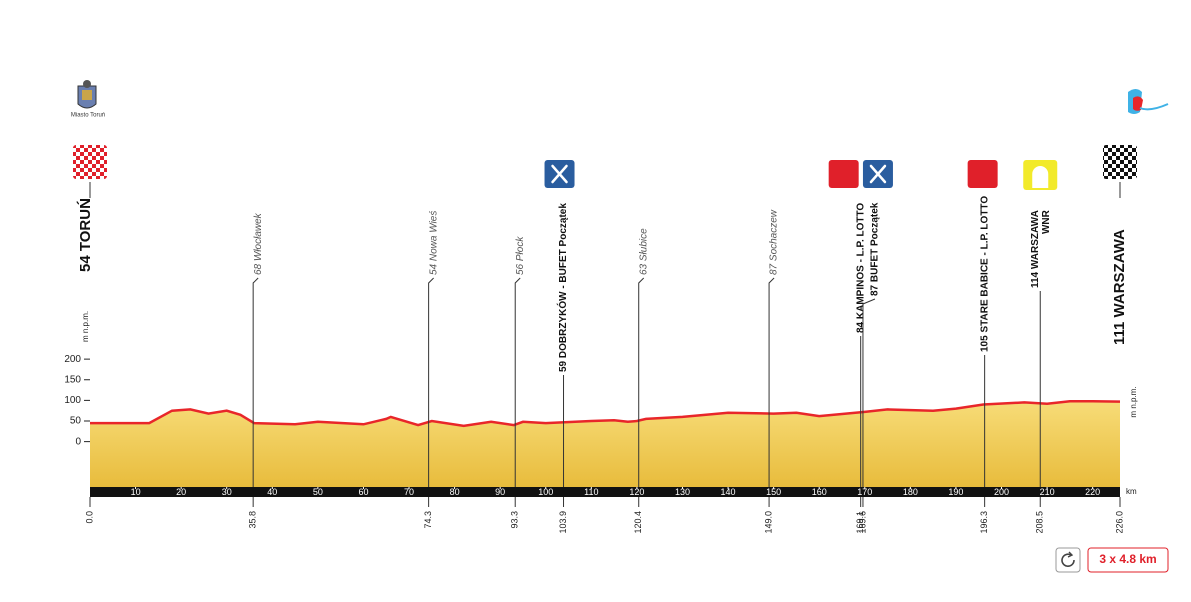 Image resolution: width=1191 pixels, height=602 pixels. What do you see at coordinates (545, 492) in the screenshot?
I see `x-tick-label: 100` at bounding box center [545, 492].